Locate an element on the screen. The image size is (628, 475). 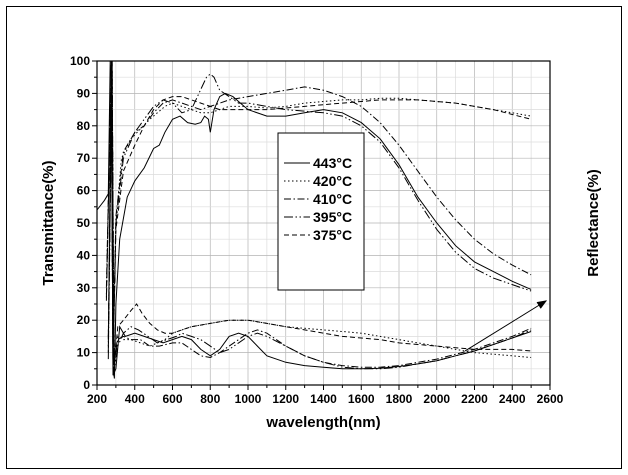
legend: 443°C 420°C 410°C 395°C 375°C is located at coordinates (321, 211).